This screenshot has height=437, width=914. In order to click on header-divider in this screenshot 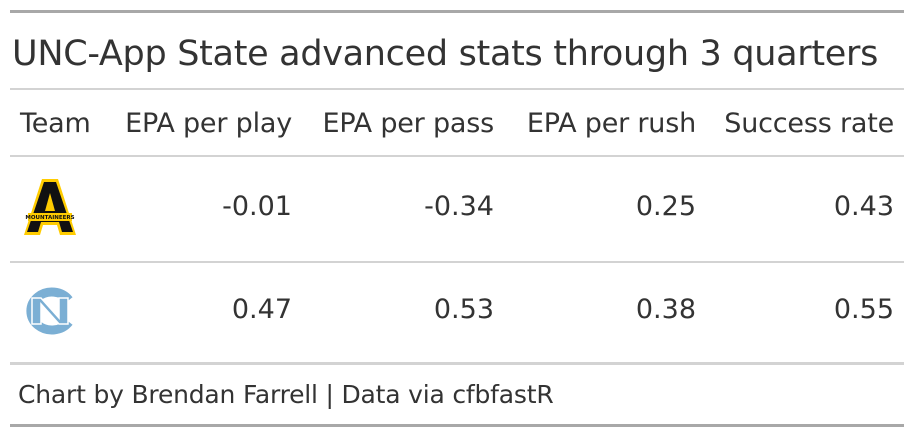, I will do `click(457, 156)`.